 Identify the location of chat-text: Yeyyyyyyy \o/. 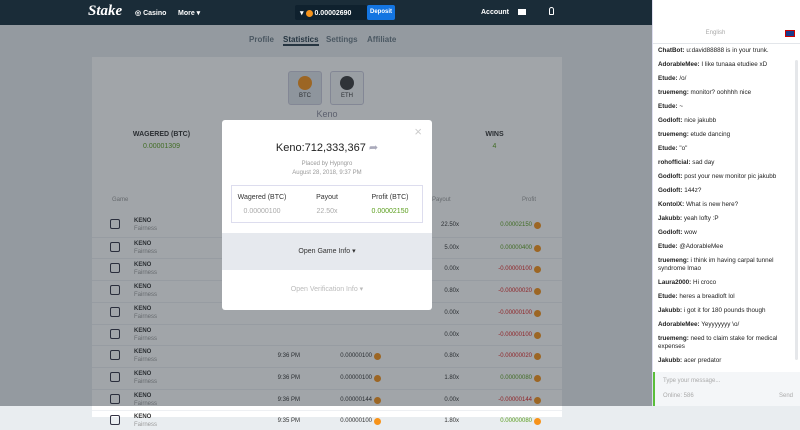
(720, 324).